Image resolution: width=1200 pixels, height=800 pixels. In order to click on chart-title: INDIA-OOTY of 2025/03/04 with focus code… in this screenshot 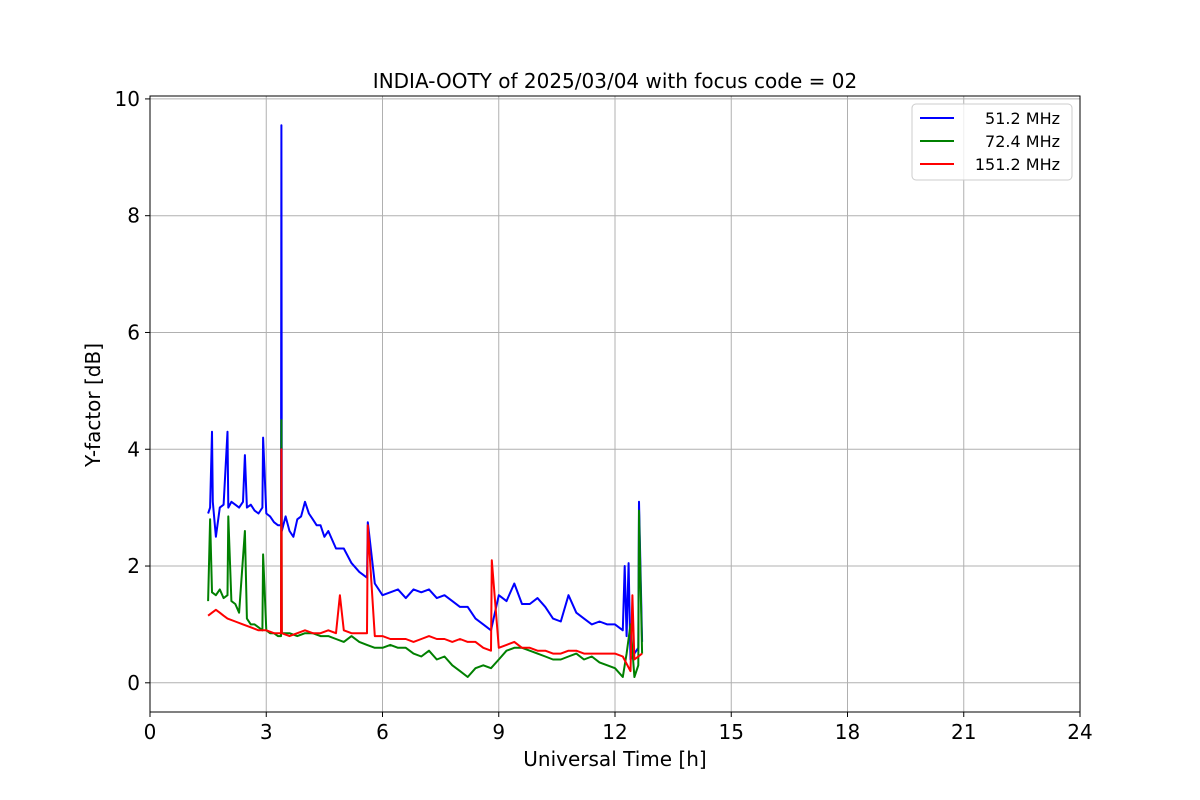, I will do `click(615, 81)`.